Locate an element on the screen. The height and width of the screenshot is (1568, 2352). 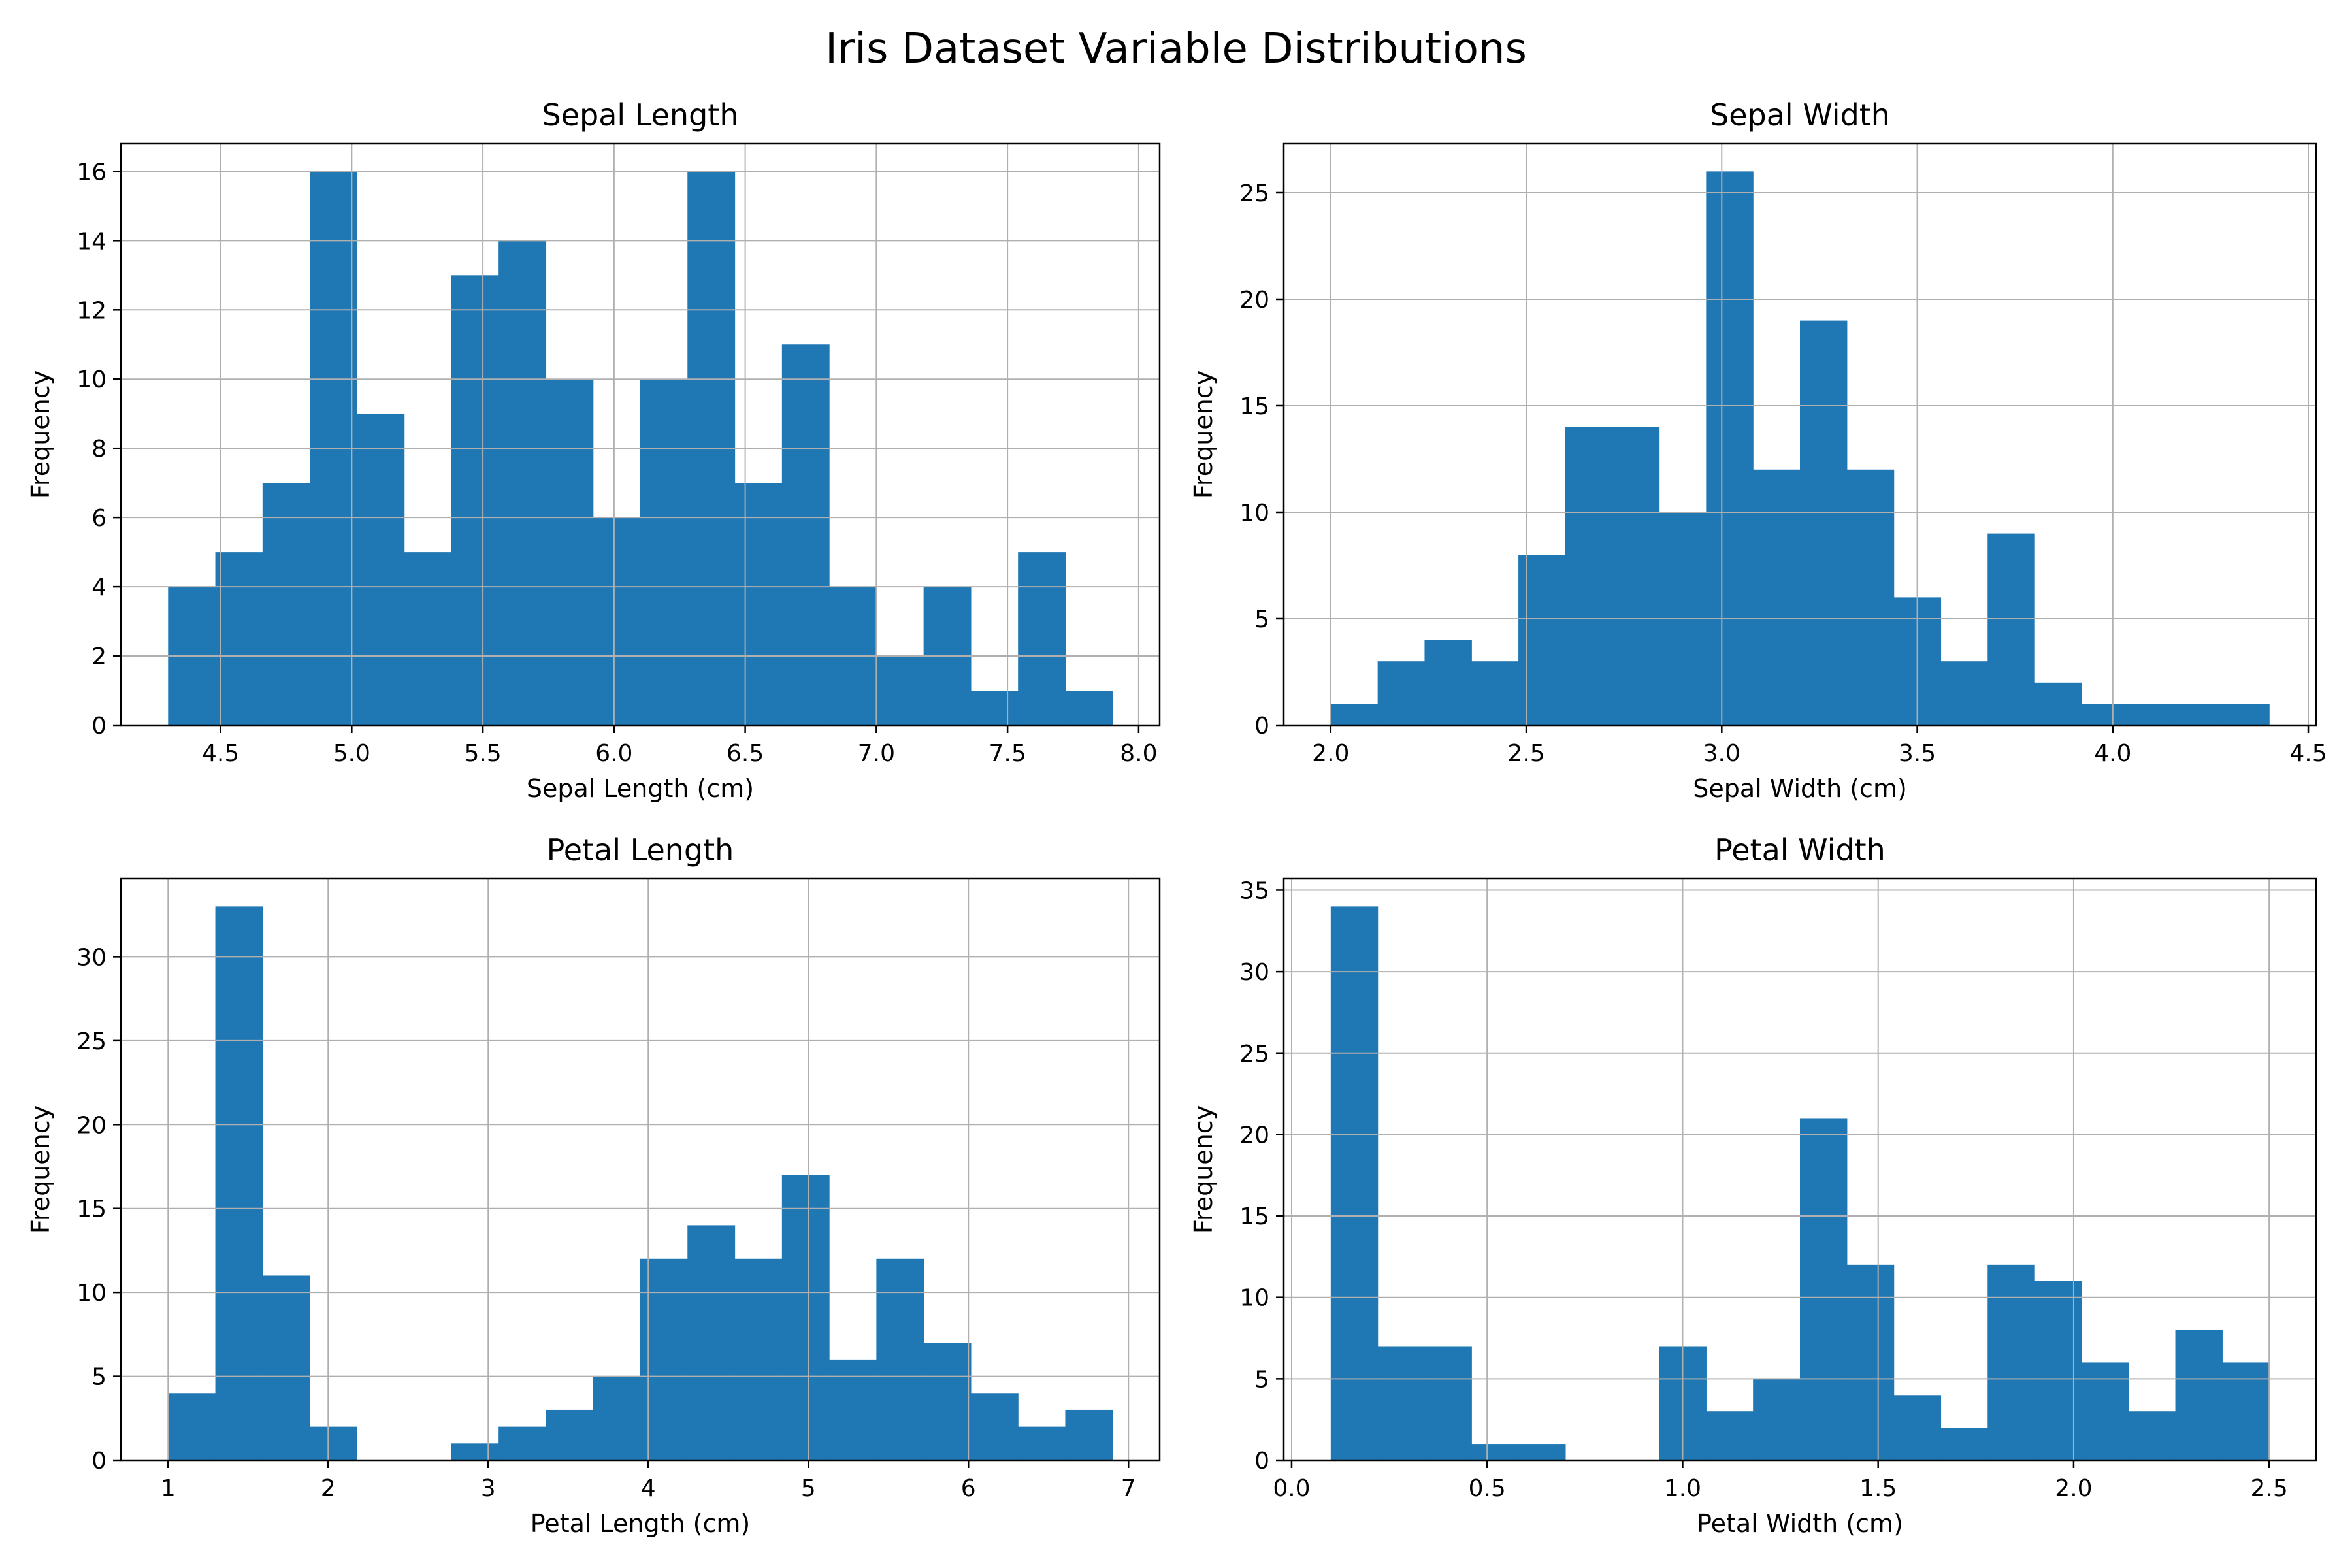
x-tick-label: 8.0 is located at coordinates (1138, 753).